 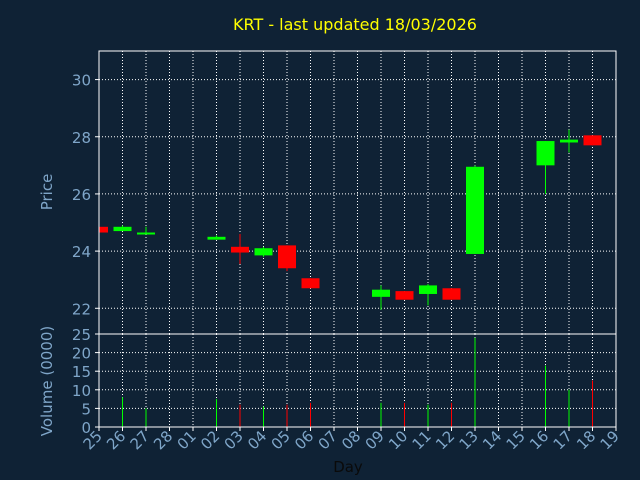 I want to click on price-tick-label: 22, so click(x=81, y=309).